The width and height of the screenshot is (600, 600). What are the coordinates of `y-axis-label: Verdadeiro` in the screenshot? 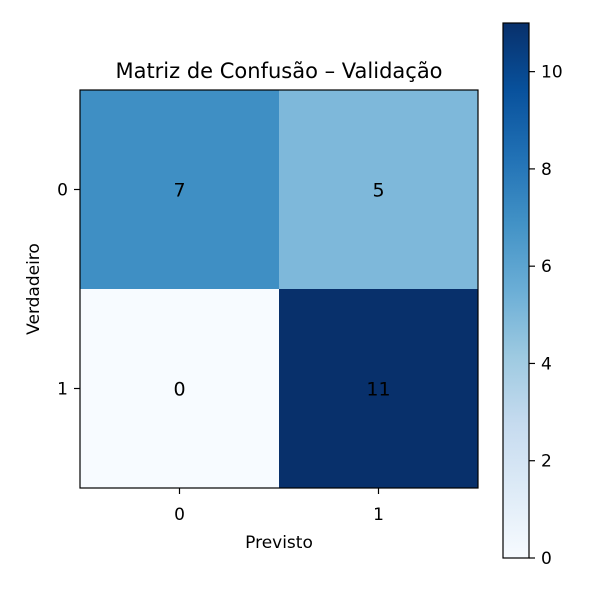 It's located at (34, 289).